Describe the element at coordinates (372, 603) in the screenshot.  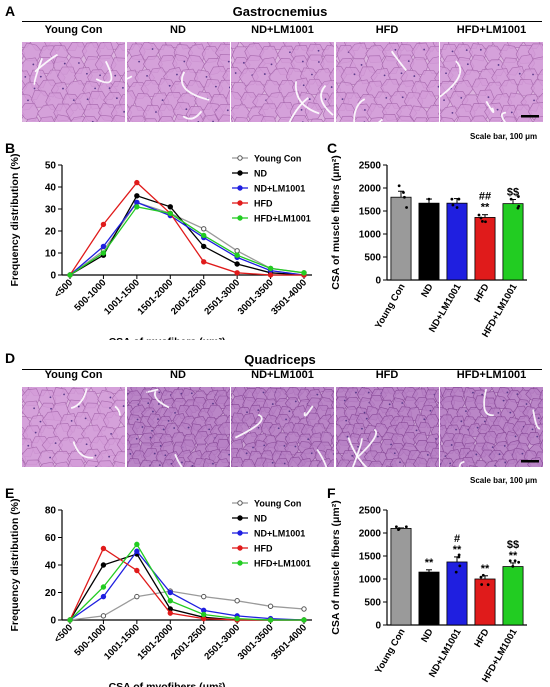
I see `y-tick-label: 500` at that location.